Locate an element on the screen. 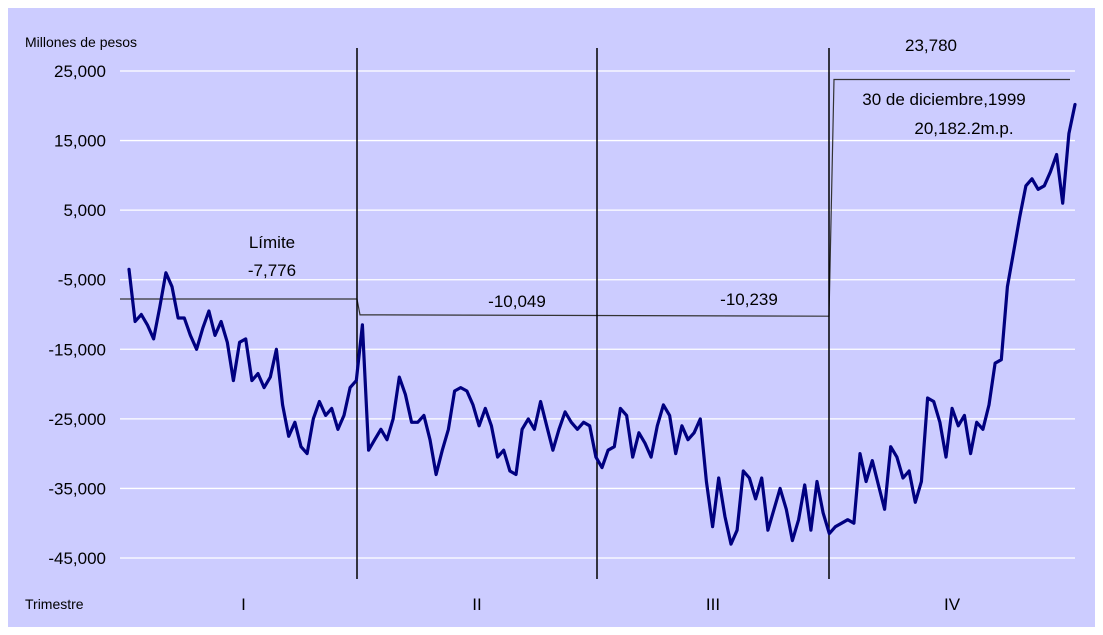 The width and height of the screenshot is (1103, 635). final-date-label: 30 de diciembre,1999 is located at coordinates (944, 99).